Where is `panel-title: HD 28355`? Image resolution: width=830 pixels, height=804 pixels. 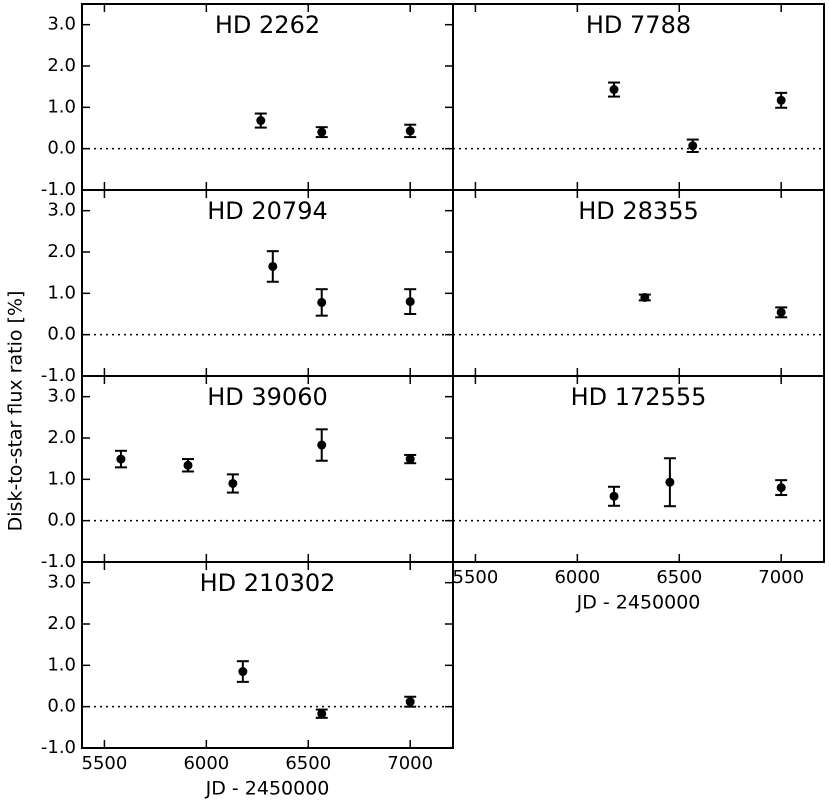
panel-title: HD 28355 is located at coordinates (638, 211).